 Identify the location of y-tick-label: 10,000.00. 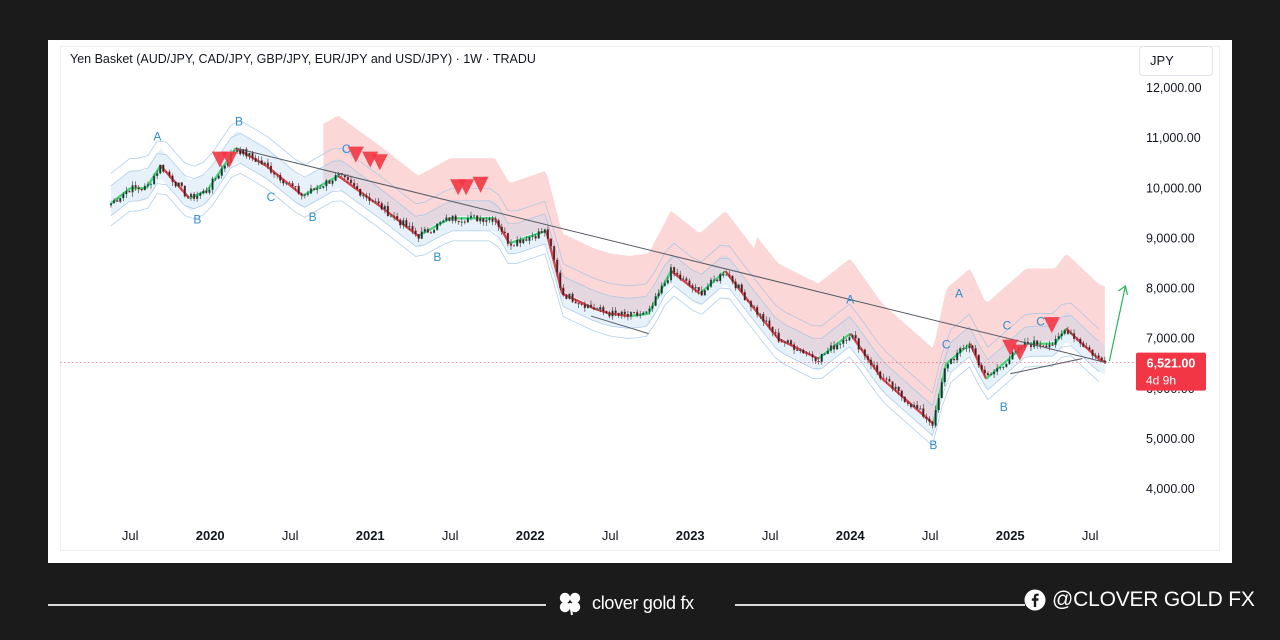
(1174, 188).